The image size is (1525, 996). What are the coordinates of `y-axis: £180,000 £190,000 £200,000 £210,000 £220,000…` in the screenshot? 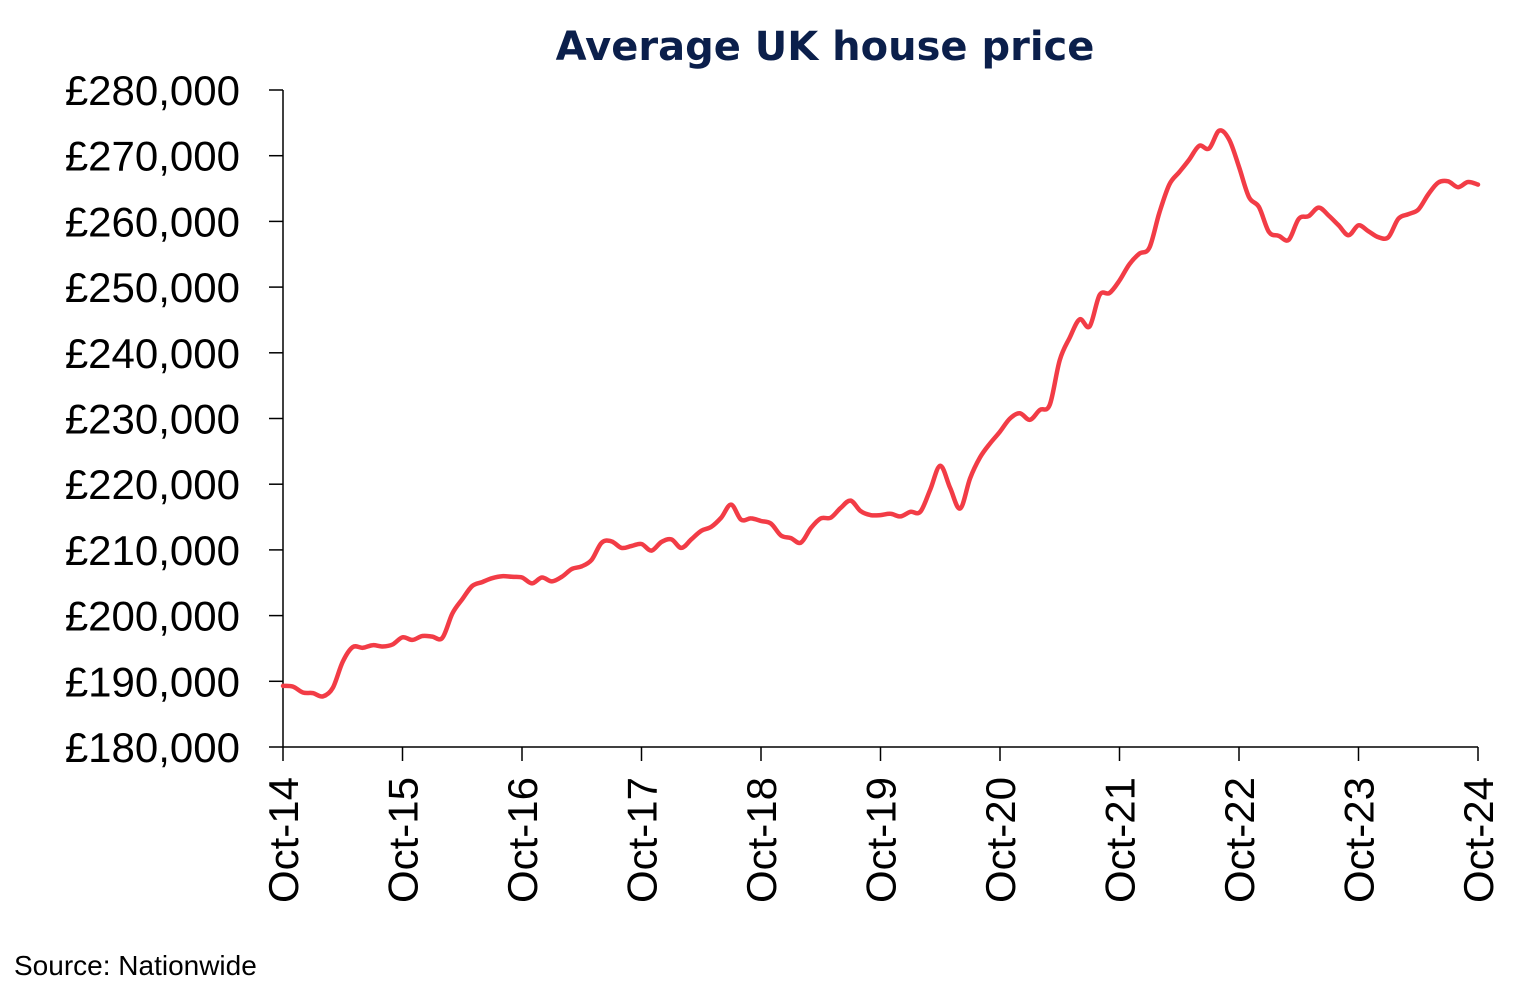 It's located at (174, 419).